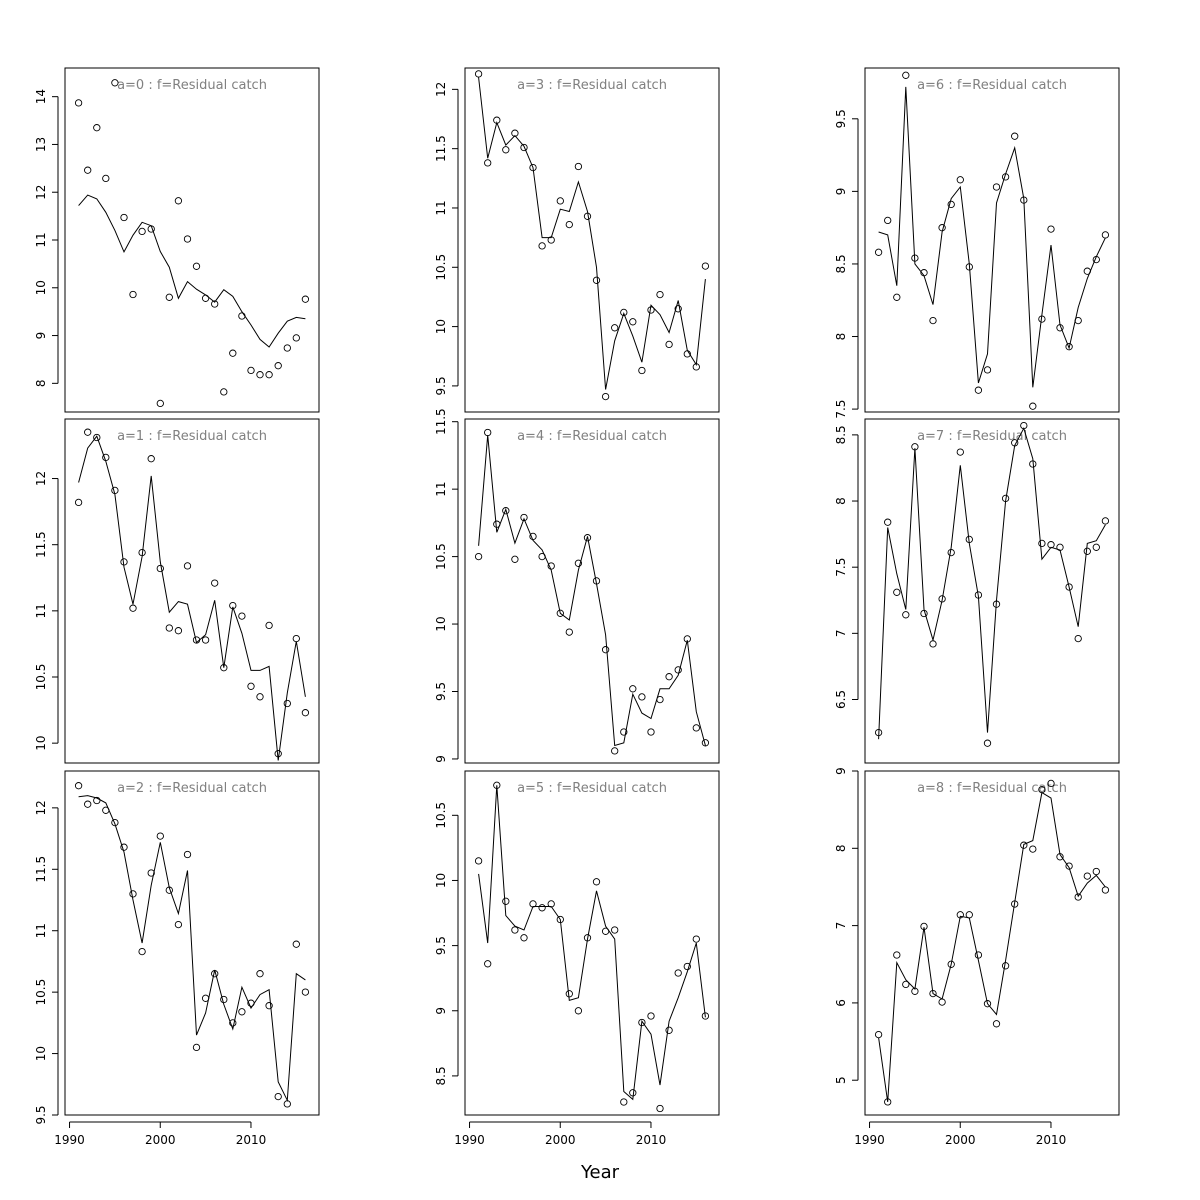  What do you see at coordinates (1051, 1140) in the screenshot?
I see `x-tick-label: 2010` at bounding box center [1051, 1140].